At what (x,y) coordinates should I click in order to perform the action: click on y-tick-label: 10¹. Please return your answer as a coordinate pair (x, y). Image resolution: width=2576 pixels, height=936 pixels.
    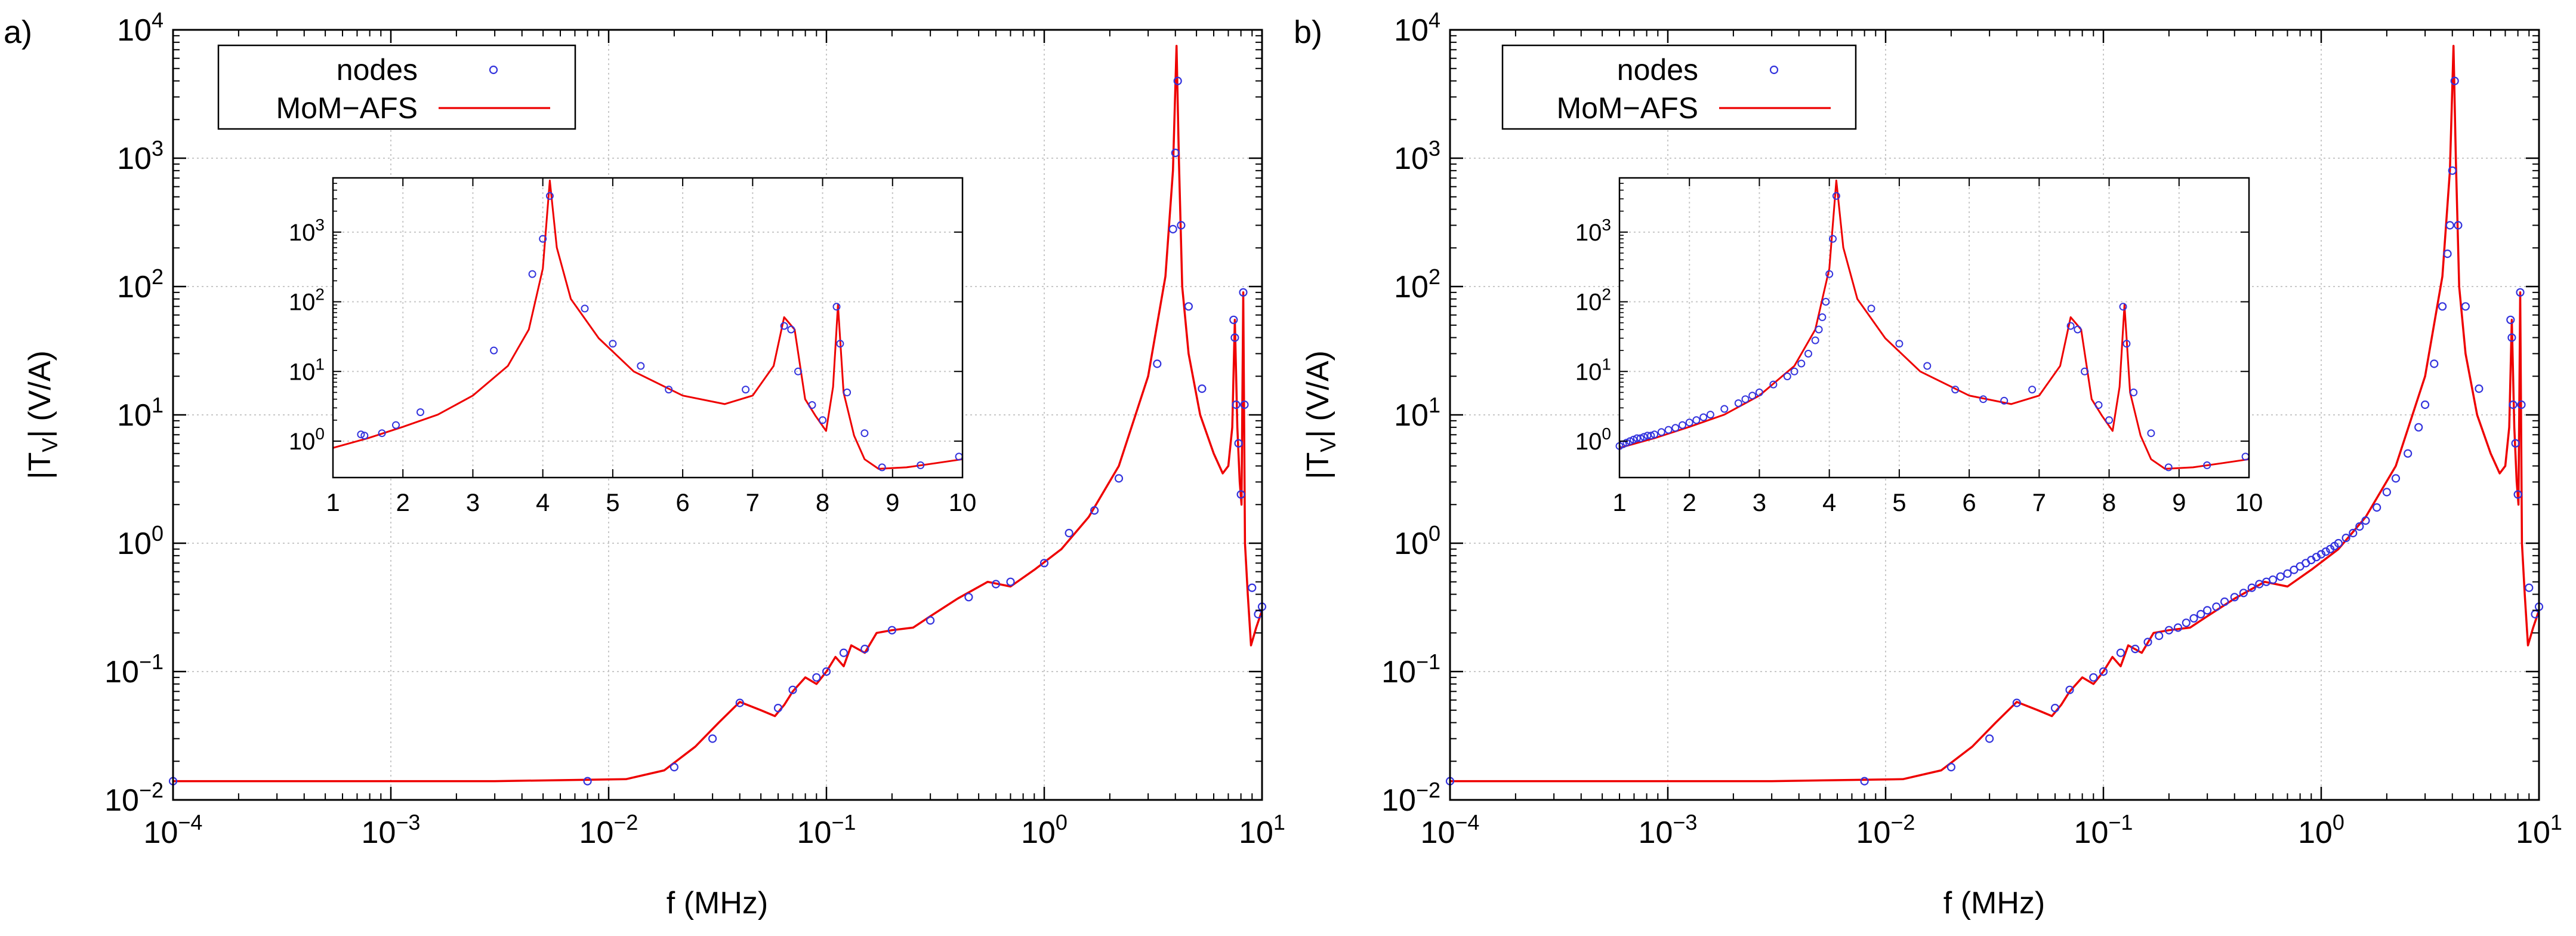
    Looking at the image, I should click on (140, 413).